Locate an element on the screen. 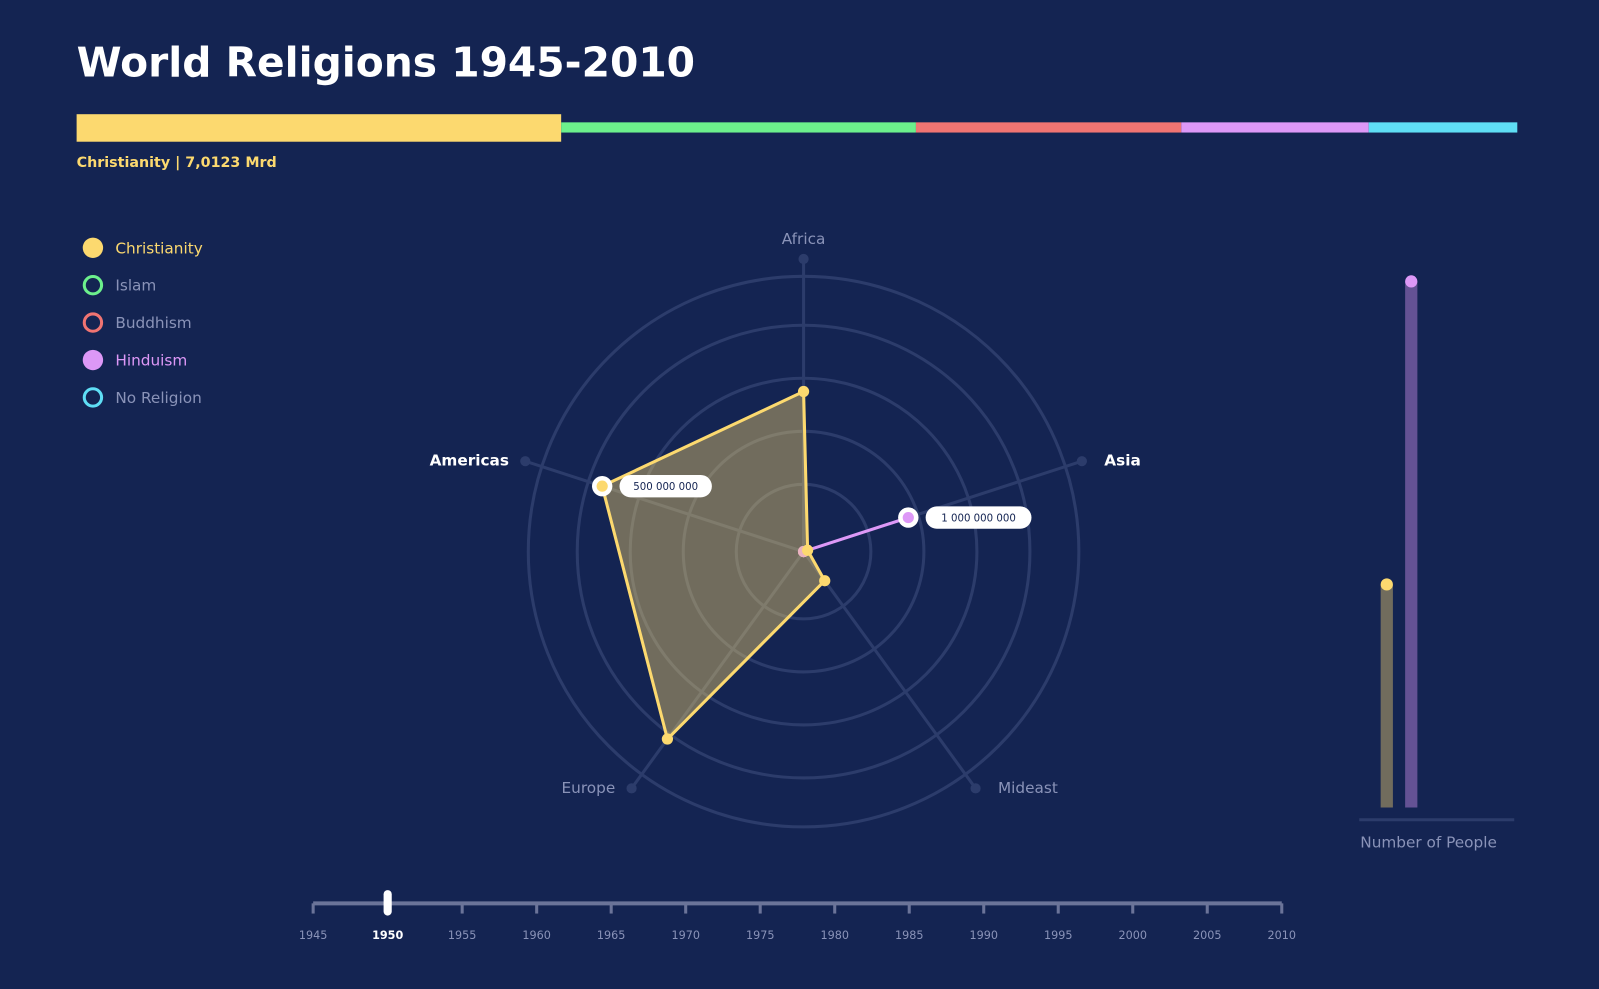 Image resolution: width=1599 pixels, height=989 pixels. title: World Religions 1945-2010 is located at coordinates (386, 62).